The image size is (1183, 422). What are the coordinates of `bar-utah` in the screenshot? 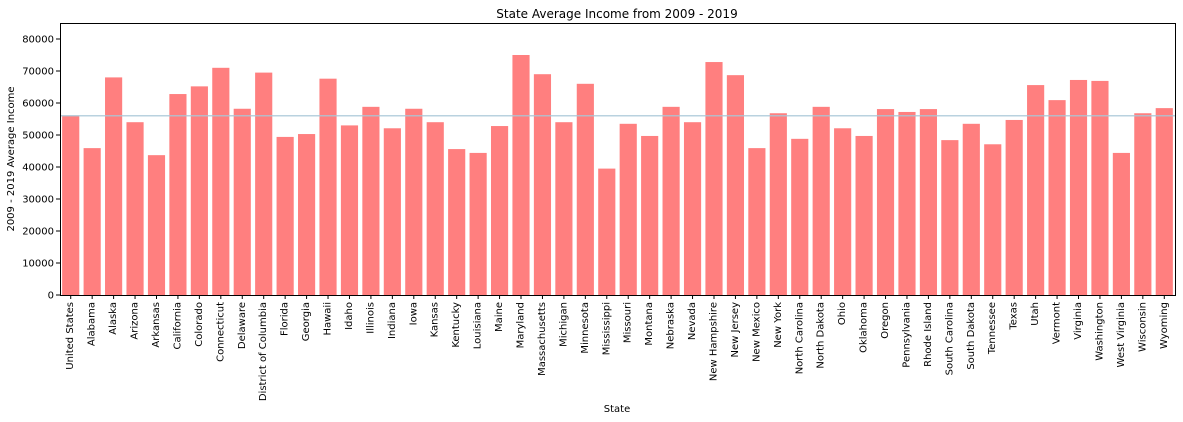 It's located at (1036, 190).